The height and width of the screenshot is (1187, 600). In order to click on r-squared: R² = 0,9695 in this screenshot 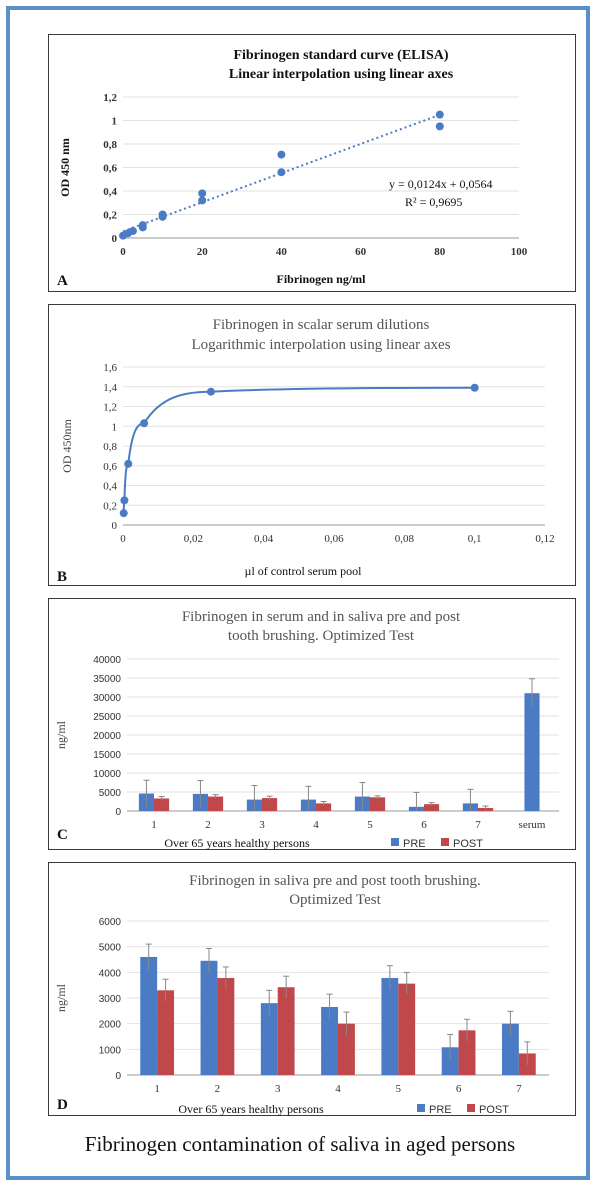, I will do `click(433, 202)`.